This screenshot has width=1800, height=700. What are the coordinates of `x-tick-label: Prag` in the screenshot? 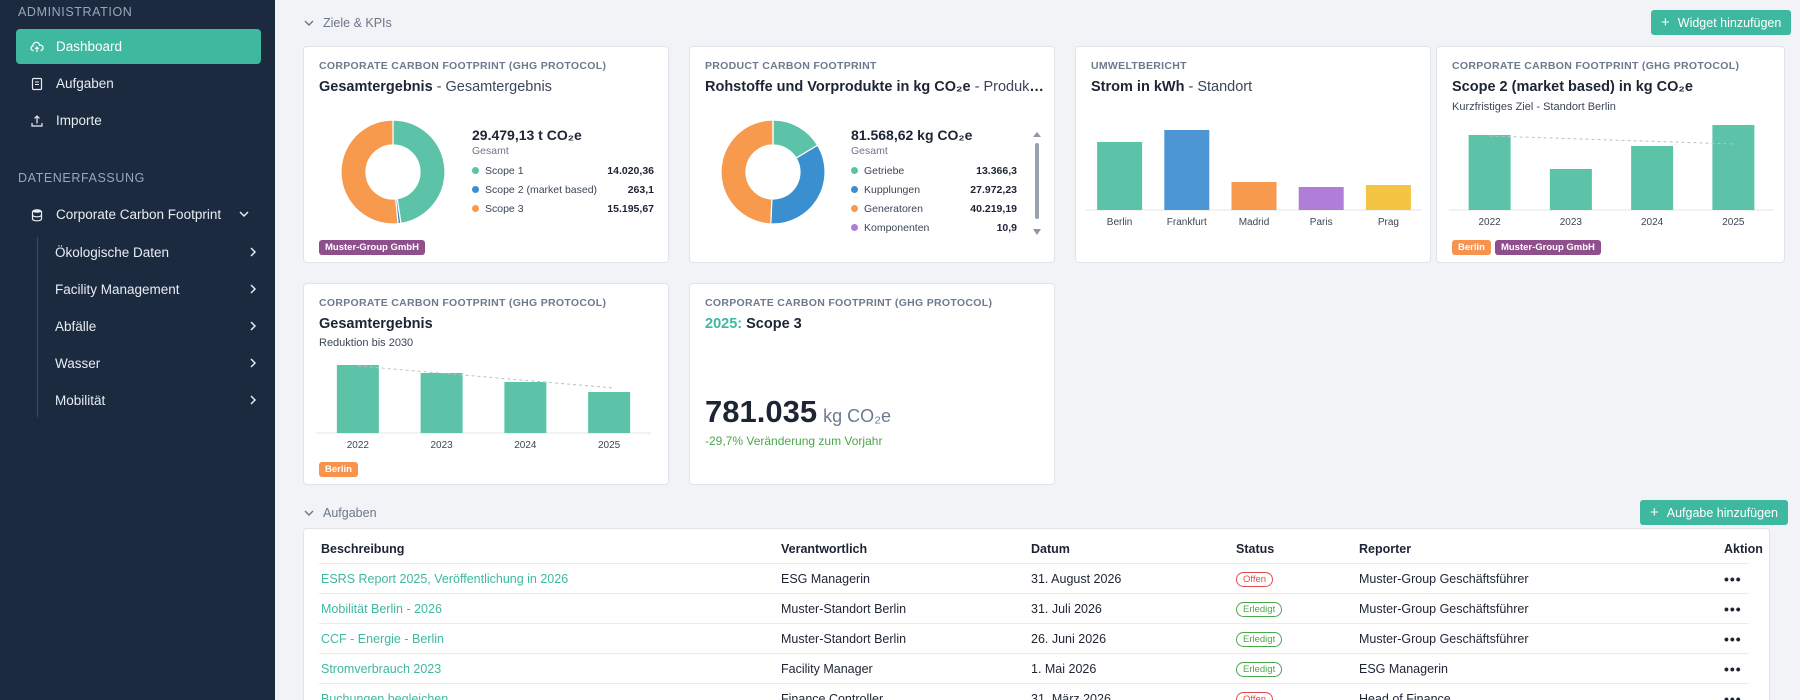 It's located at (1388, 222).